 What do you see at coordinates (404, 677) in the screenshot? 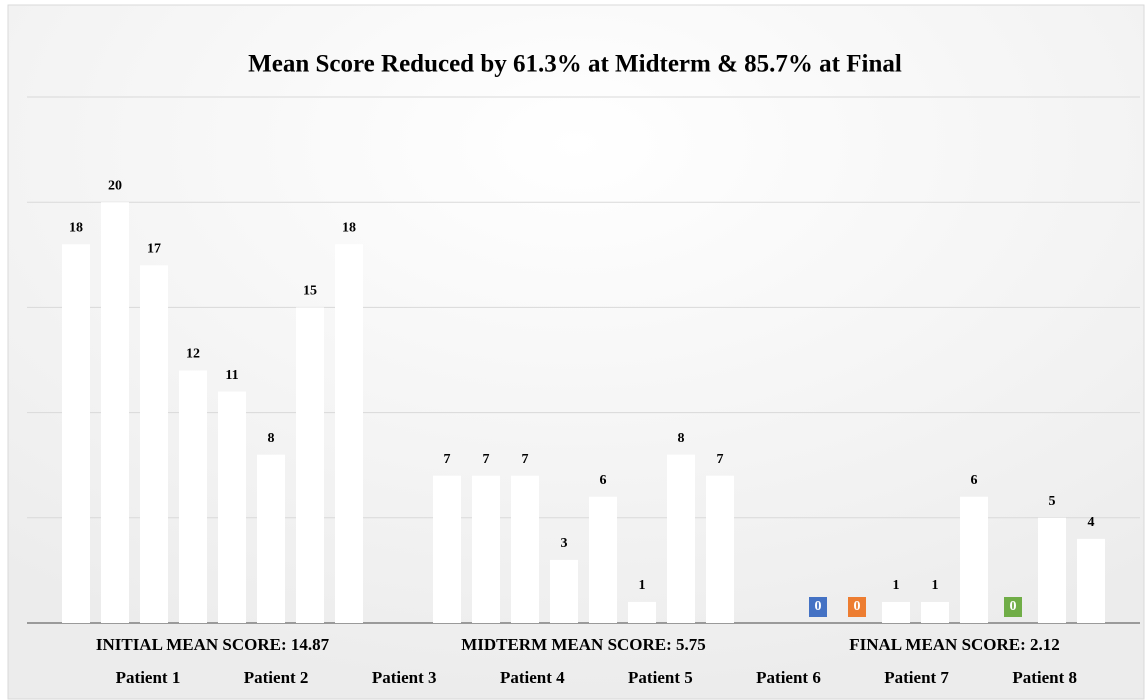
I see `legend-entry: Patient 3` at bounding box center [404, 677].